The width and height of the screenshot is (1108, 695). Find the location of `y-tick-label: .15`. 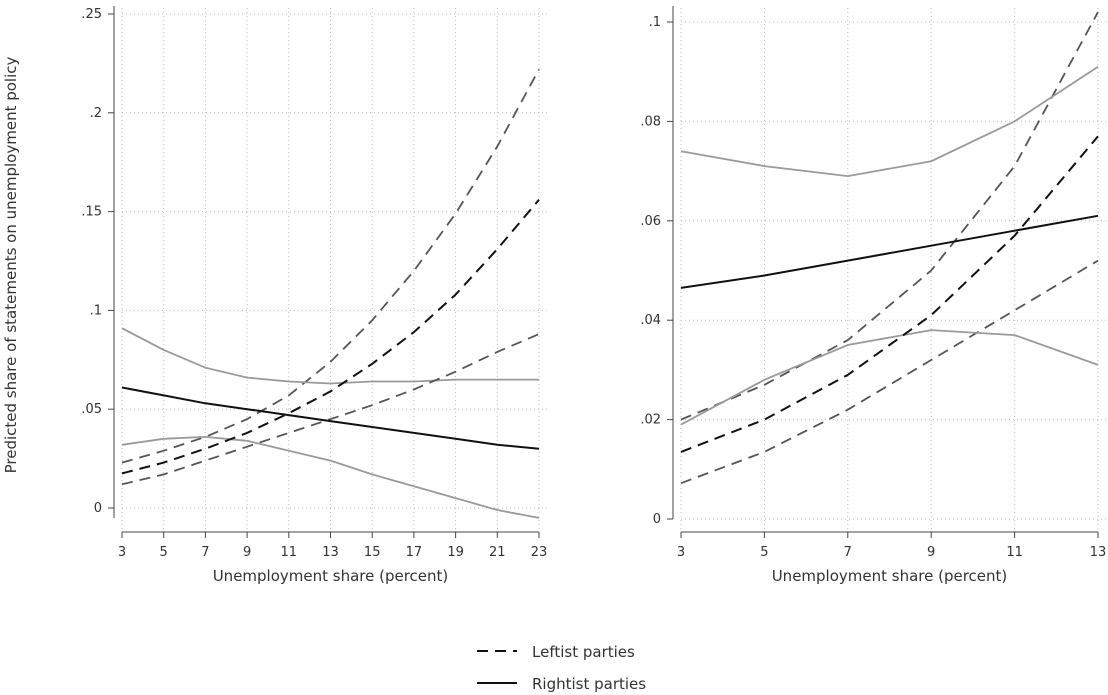

y-tick-label: .15 is located at coordinates (91, 212).